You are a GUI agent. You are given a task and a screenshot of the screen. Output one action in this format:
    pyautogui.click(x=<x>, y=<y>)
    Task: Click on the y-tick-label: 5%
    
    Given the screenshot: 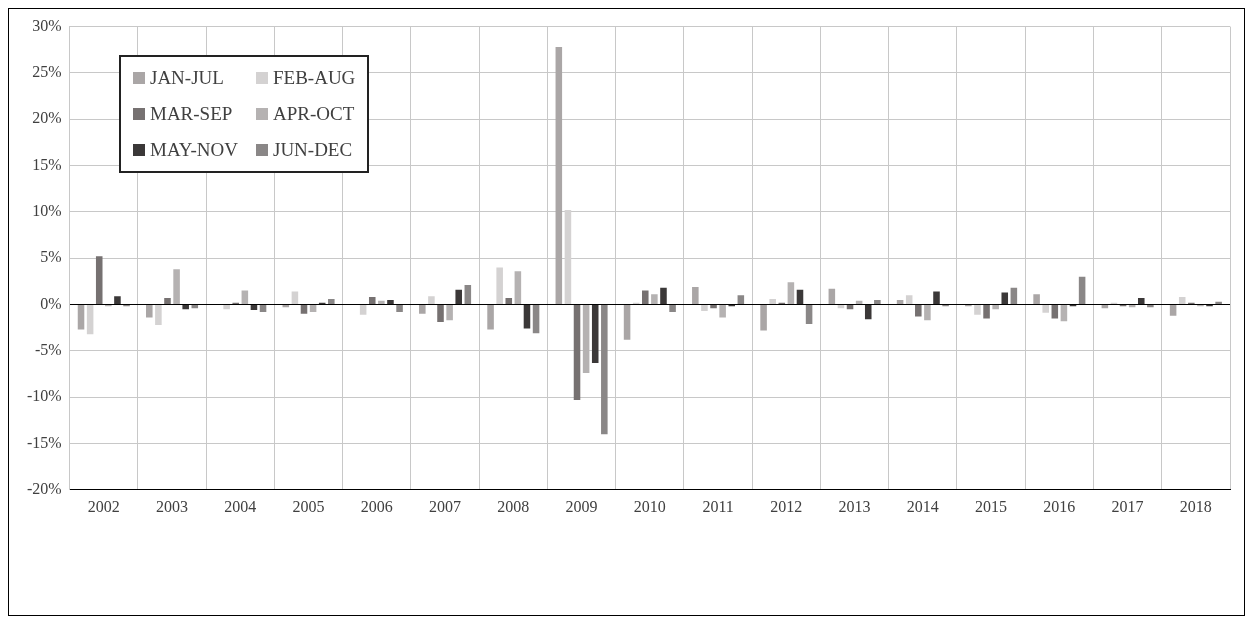 What is the action you would take?
    pyautogui.click(x=51, y=257)
    